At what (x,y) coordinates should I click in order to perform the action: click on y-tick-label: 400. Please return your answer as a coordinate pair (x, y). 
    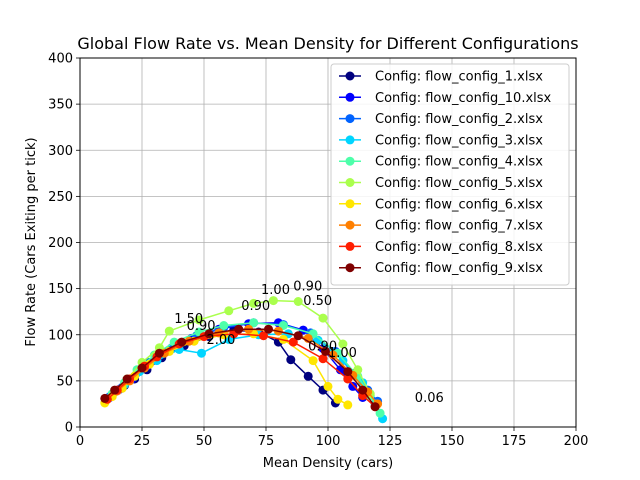
    Looking at the image, I should click on (60, 59).